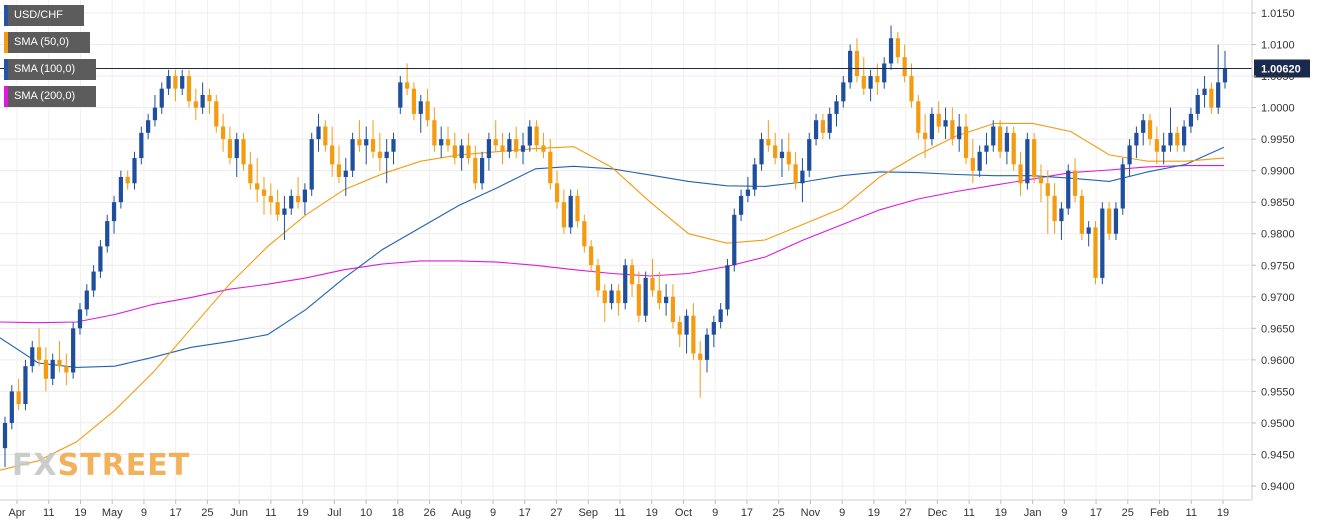  Describe the element at coordinates (1278, 46) in the screenshot. I see `y-tick-label: 1.0100` at that location.